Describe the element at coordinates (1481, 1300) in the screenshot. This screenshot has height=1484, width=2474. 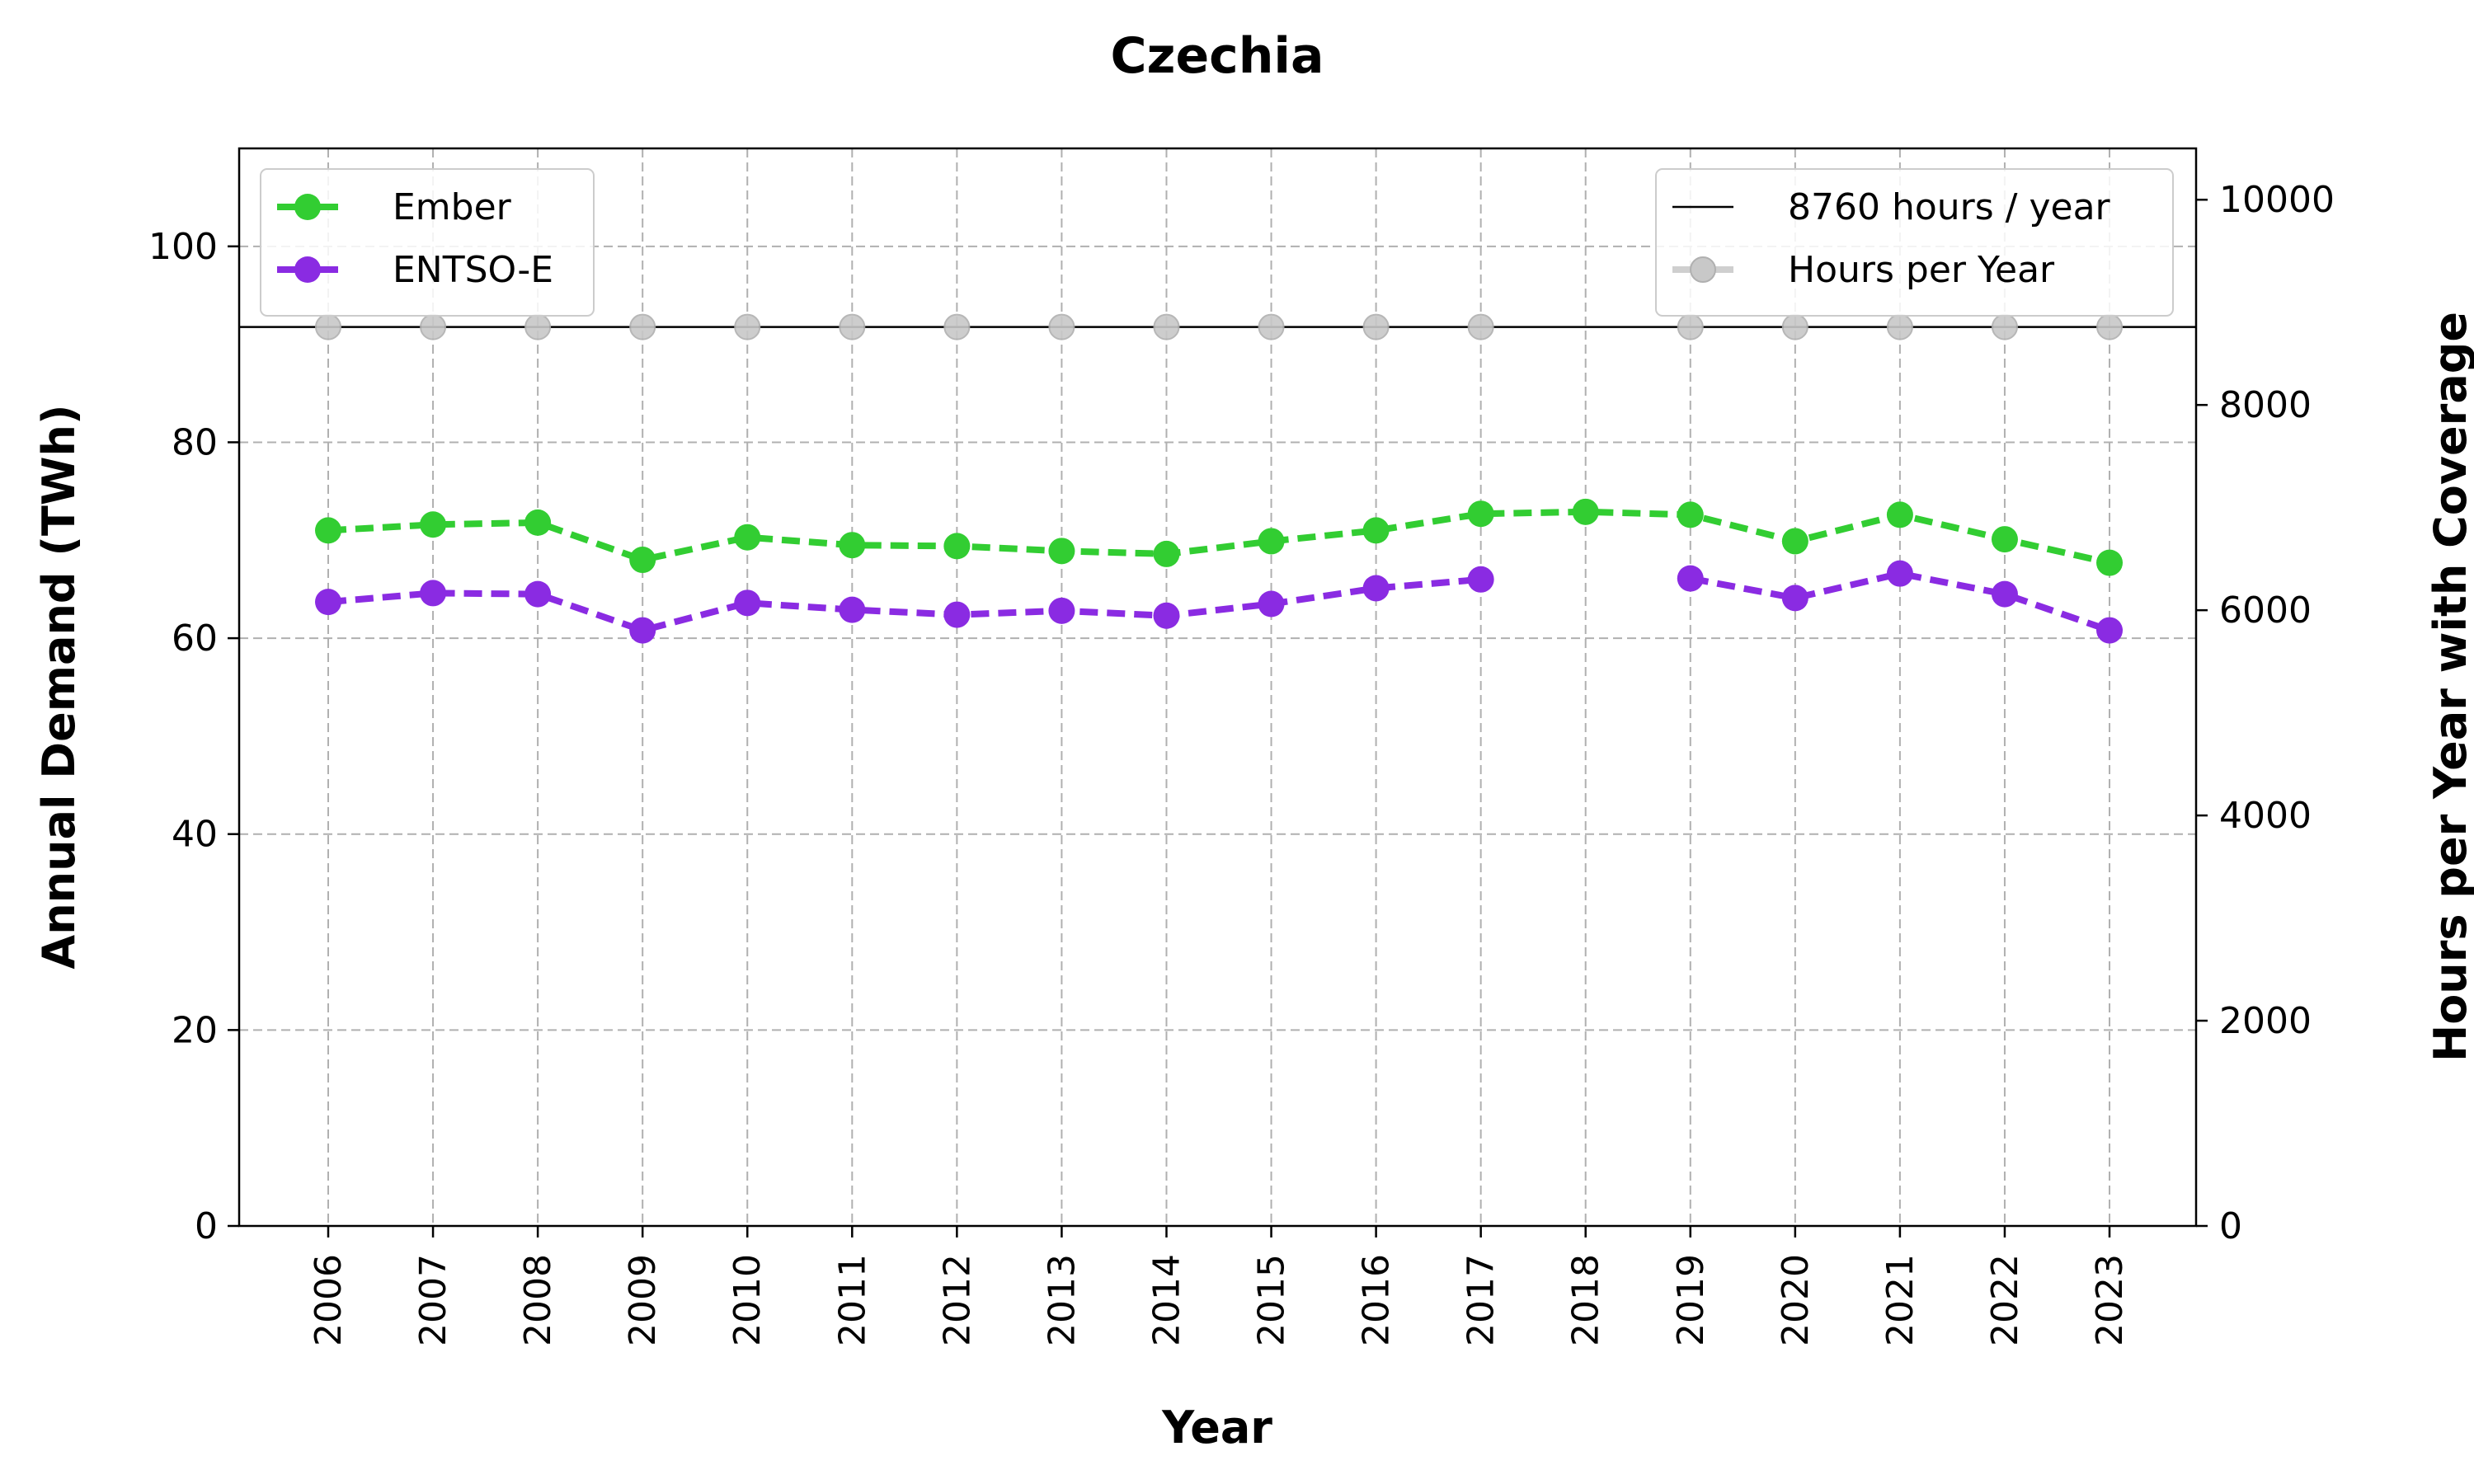
I see `x-tick-label: 2017` at that location.